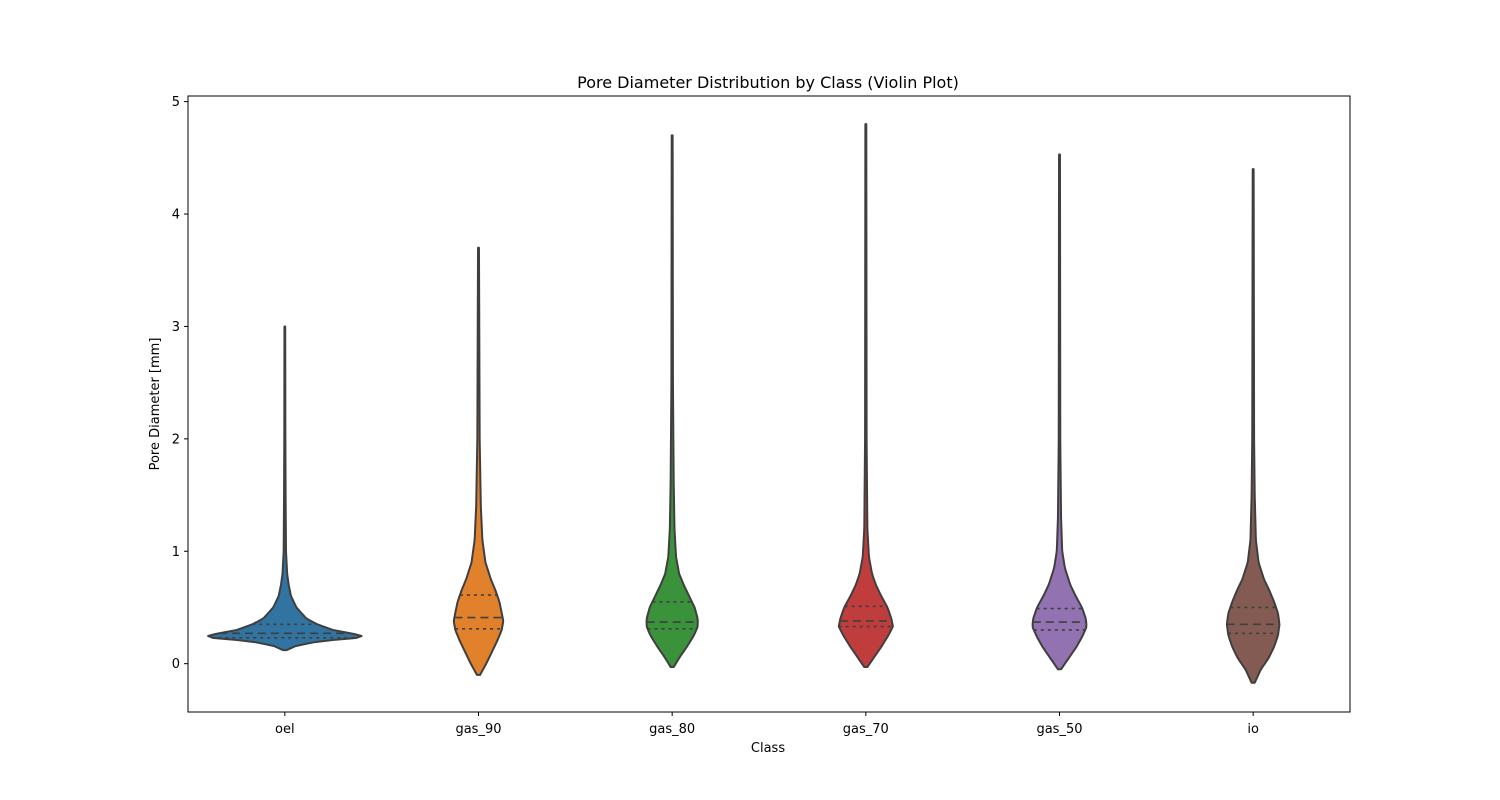 Image resolution: width=1500 pixels, height=800 pixels. I want to click on violin-oel, so click(285, 488).